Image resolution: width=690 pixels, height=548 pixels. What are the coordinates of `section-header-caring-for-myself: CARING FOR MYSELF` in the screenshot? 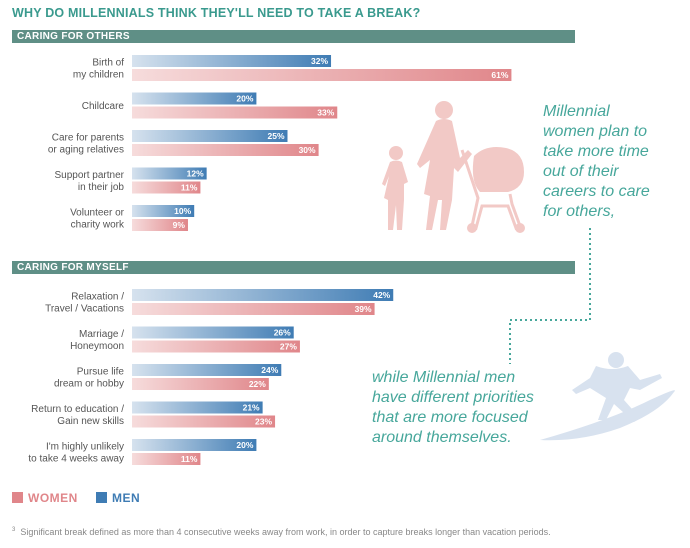 It's located at (293, 267).